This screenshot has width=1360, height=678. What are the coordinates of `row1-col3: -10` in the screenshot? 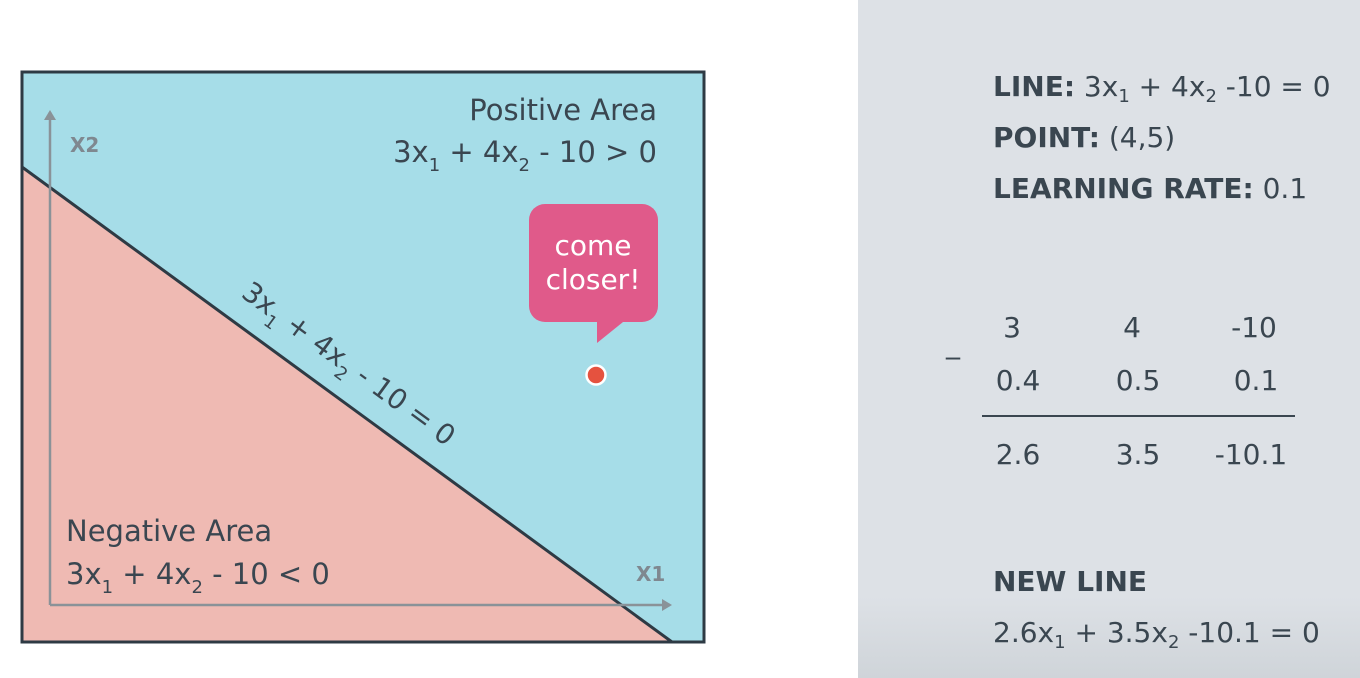 It's located at (1254, 327).